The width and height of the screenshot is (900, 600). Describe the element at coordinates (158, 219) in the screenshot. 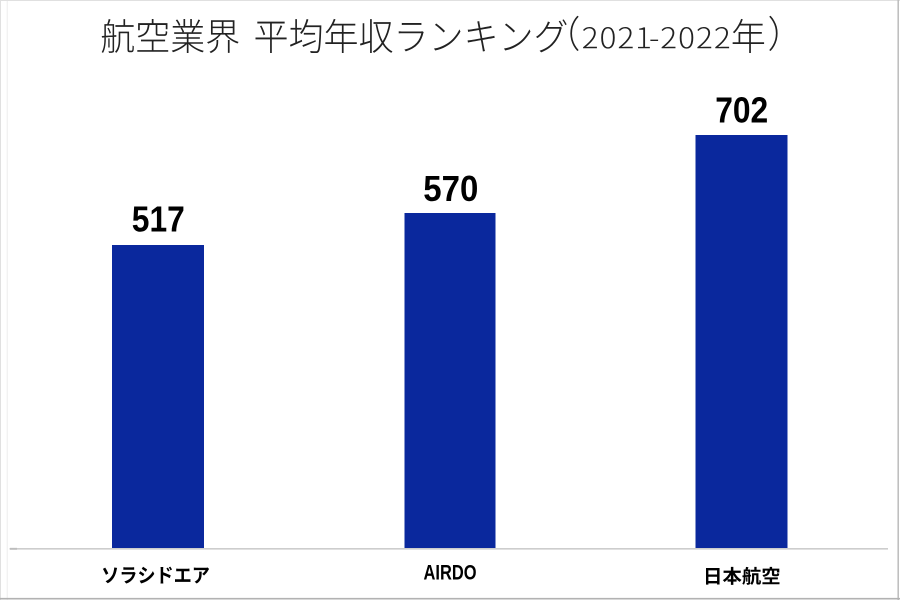

I see `svg-text: 517` at that location.